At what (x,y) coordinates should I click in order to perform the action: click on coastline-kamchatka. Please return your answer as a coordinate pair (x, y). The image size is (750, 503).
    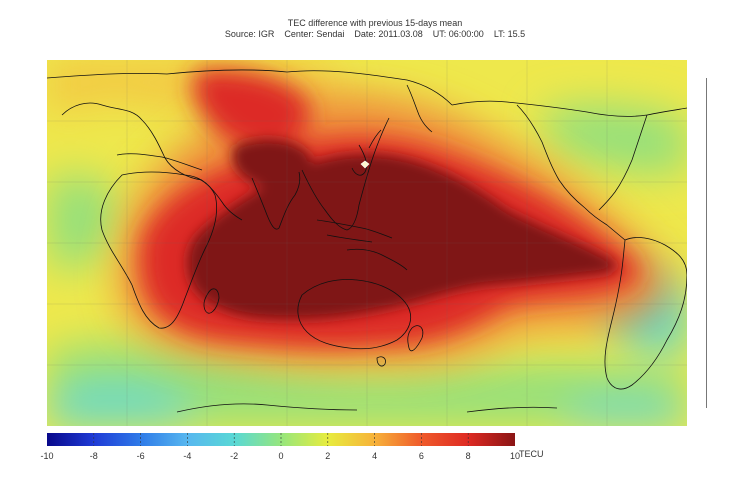
    Looking at the image, I should click on (419, 108).